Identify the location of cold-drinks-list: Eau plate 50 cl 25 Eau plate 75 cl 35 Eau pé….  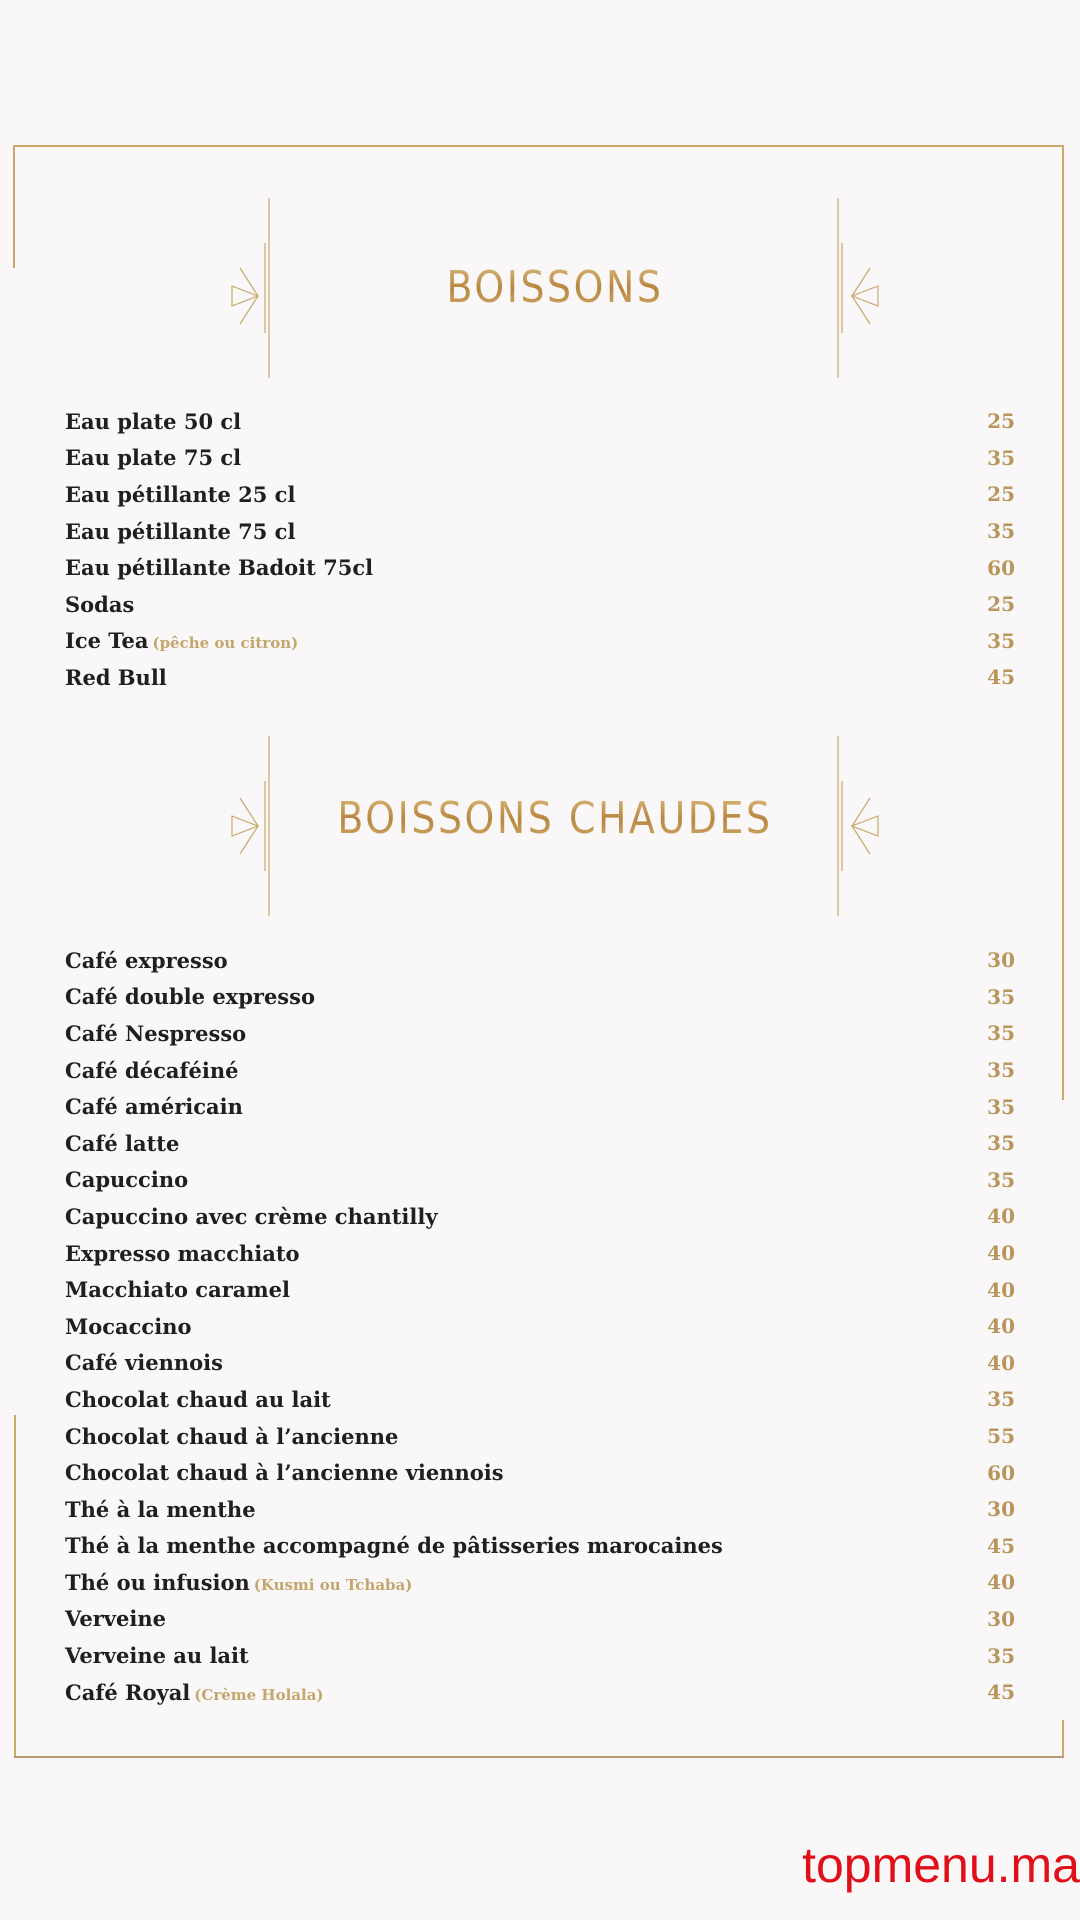
(540, 549).